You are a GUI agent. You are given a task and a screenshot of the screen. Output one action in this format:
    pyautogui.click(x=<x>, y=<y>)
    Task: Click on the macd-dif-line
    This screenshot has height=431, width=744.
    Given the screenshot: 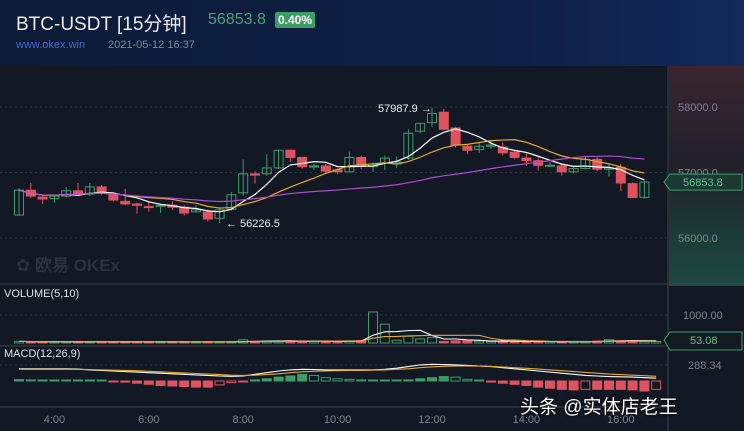 What is the action you would take?
    pyautogui.click(x=338, y=371)
    